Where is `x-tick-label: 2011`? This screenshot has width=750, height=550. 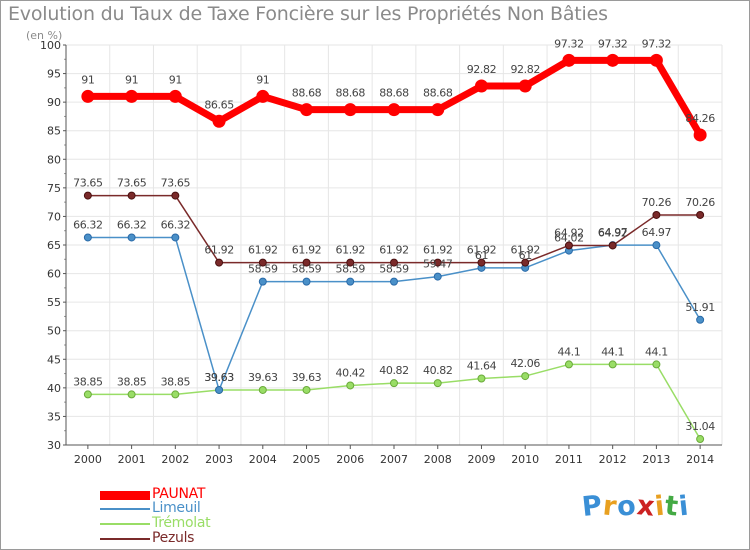
x-tick-label: 2011 is located at coordinates (569, 459).